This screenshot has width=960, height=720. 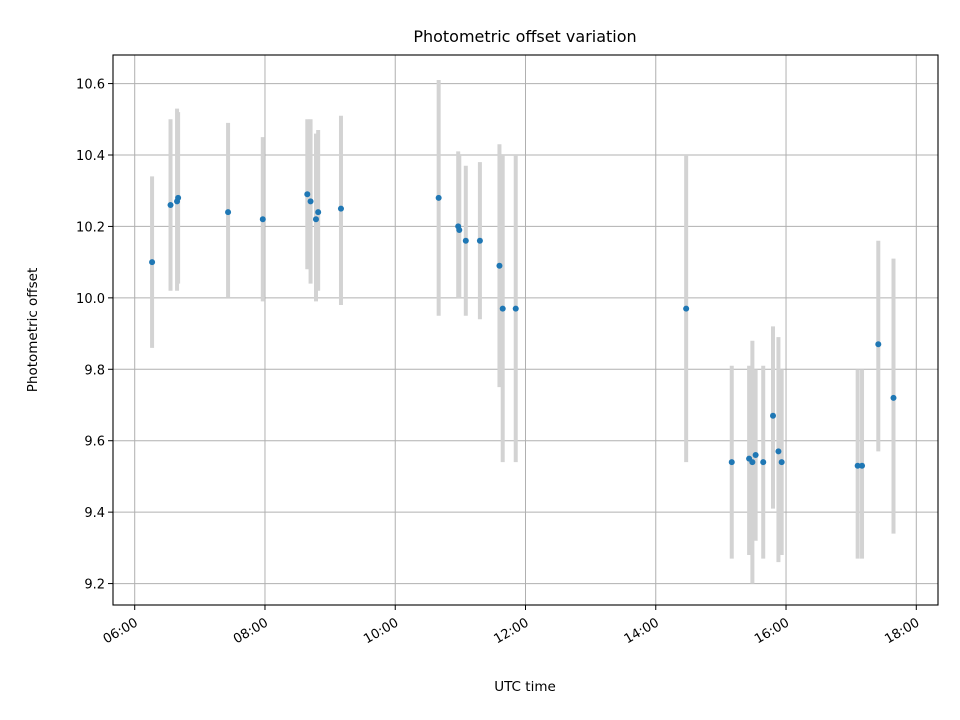 I want to click on y-tick-label: 9.6, so click(x=94, y=442).